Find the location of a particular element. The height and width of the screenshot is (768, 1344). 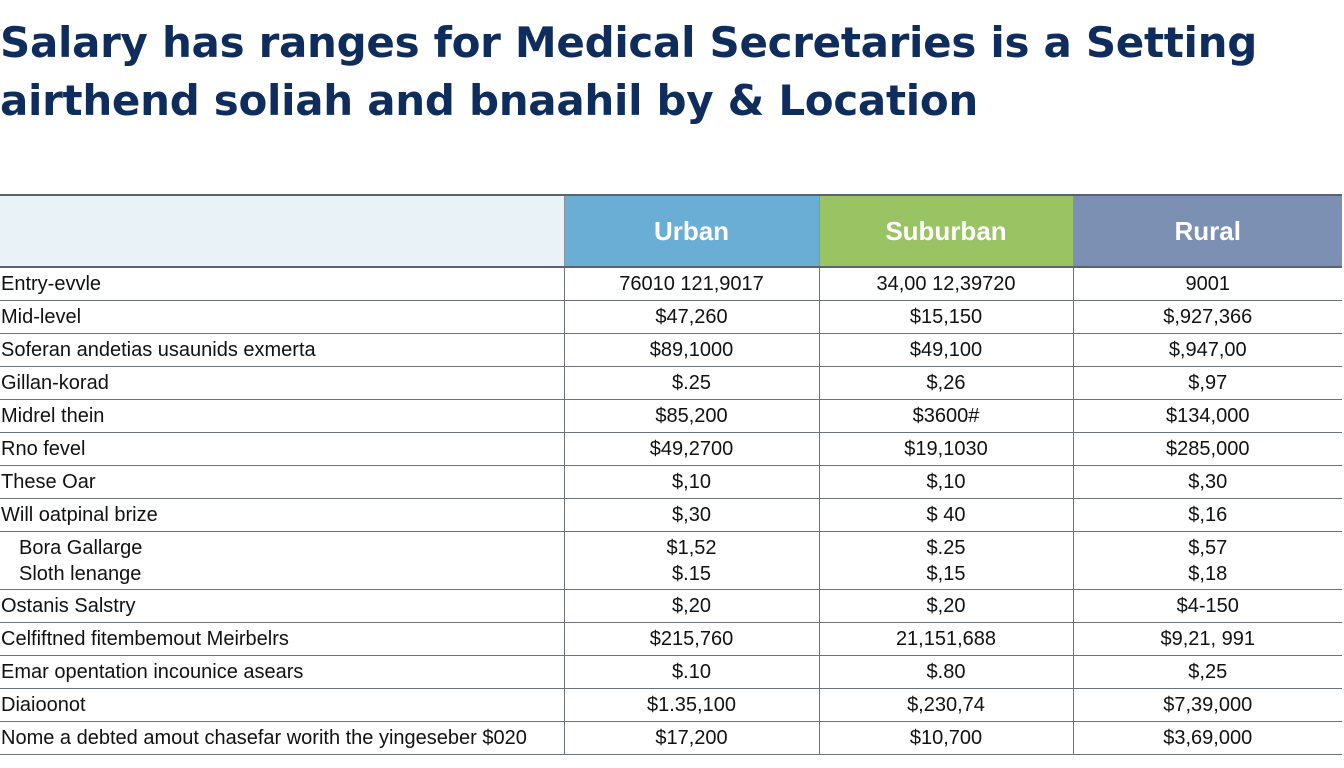

suburban-value: 21,151,688 is located at coordinates (945, 639).